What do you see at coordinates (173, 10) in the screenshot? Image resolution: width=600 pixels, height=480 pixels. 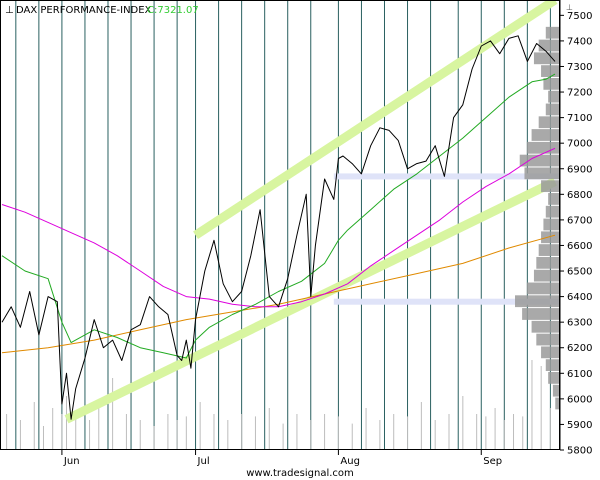 I see `close-value-label: C:7321.07` at bounding box center [173, 10].